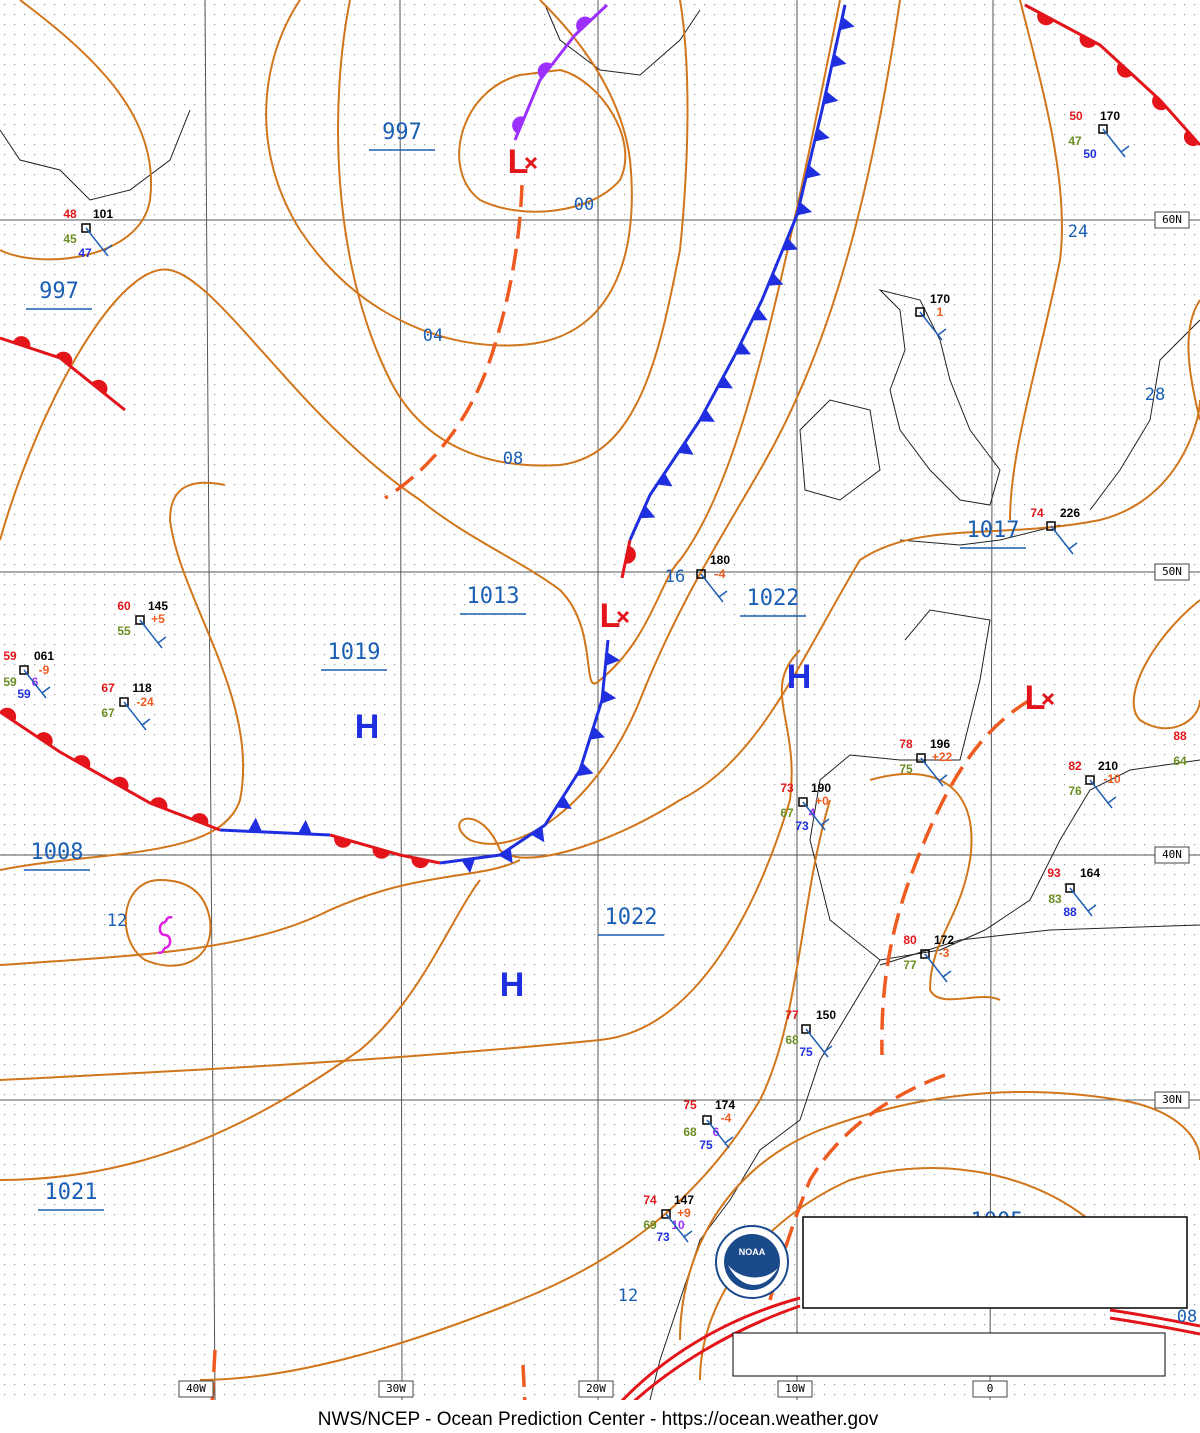 This screenshot has height=1433, width=1200. Describe the element at coordinates (1054, 873) in the screenshot. I see `station-value: 93` at that location.